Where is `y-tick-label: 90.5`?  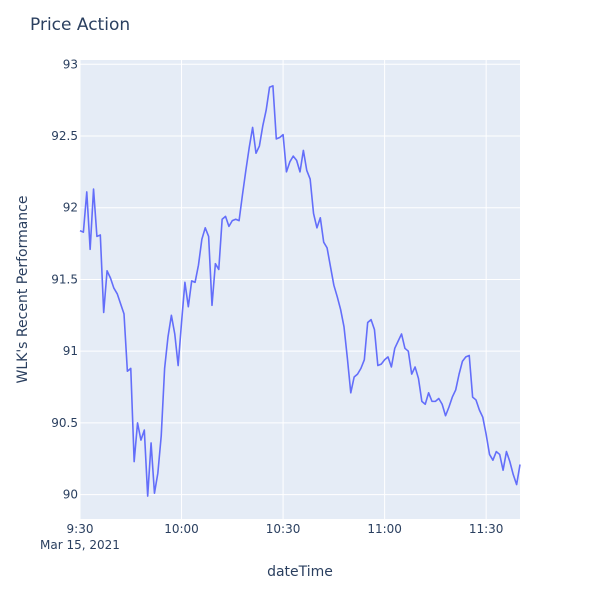
y-tick-label: 90.5 is located at coordinates (64, 423).